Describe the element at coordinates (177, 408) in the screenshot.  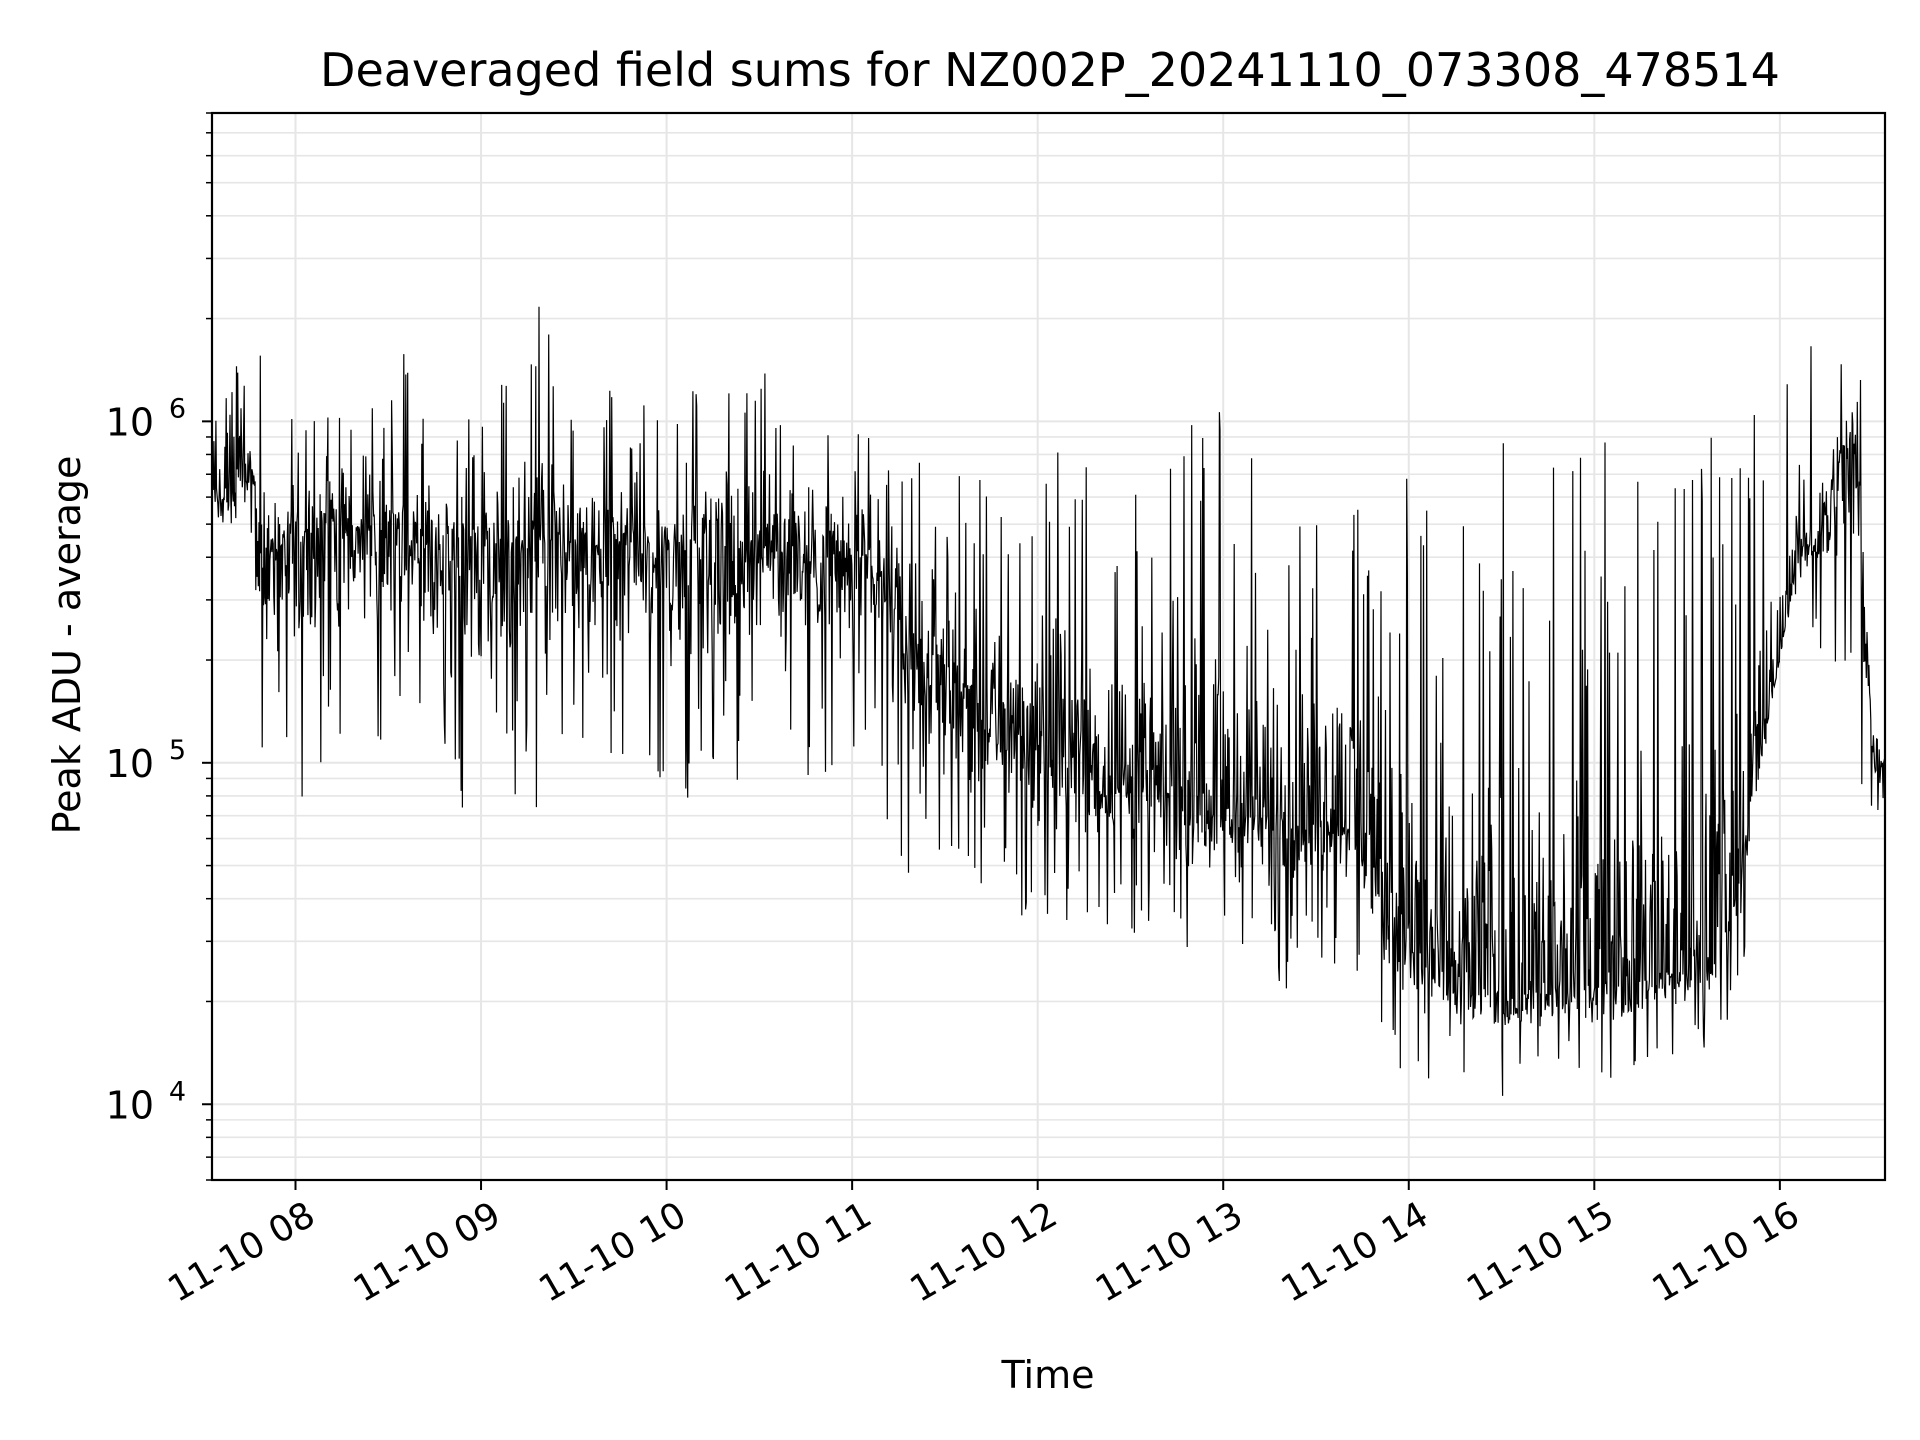
I see `y-tick-exponent: 6` at that location.